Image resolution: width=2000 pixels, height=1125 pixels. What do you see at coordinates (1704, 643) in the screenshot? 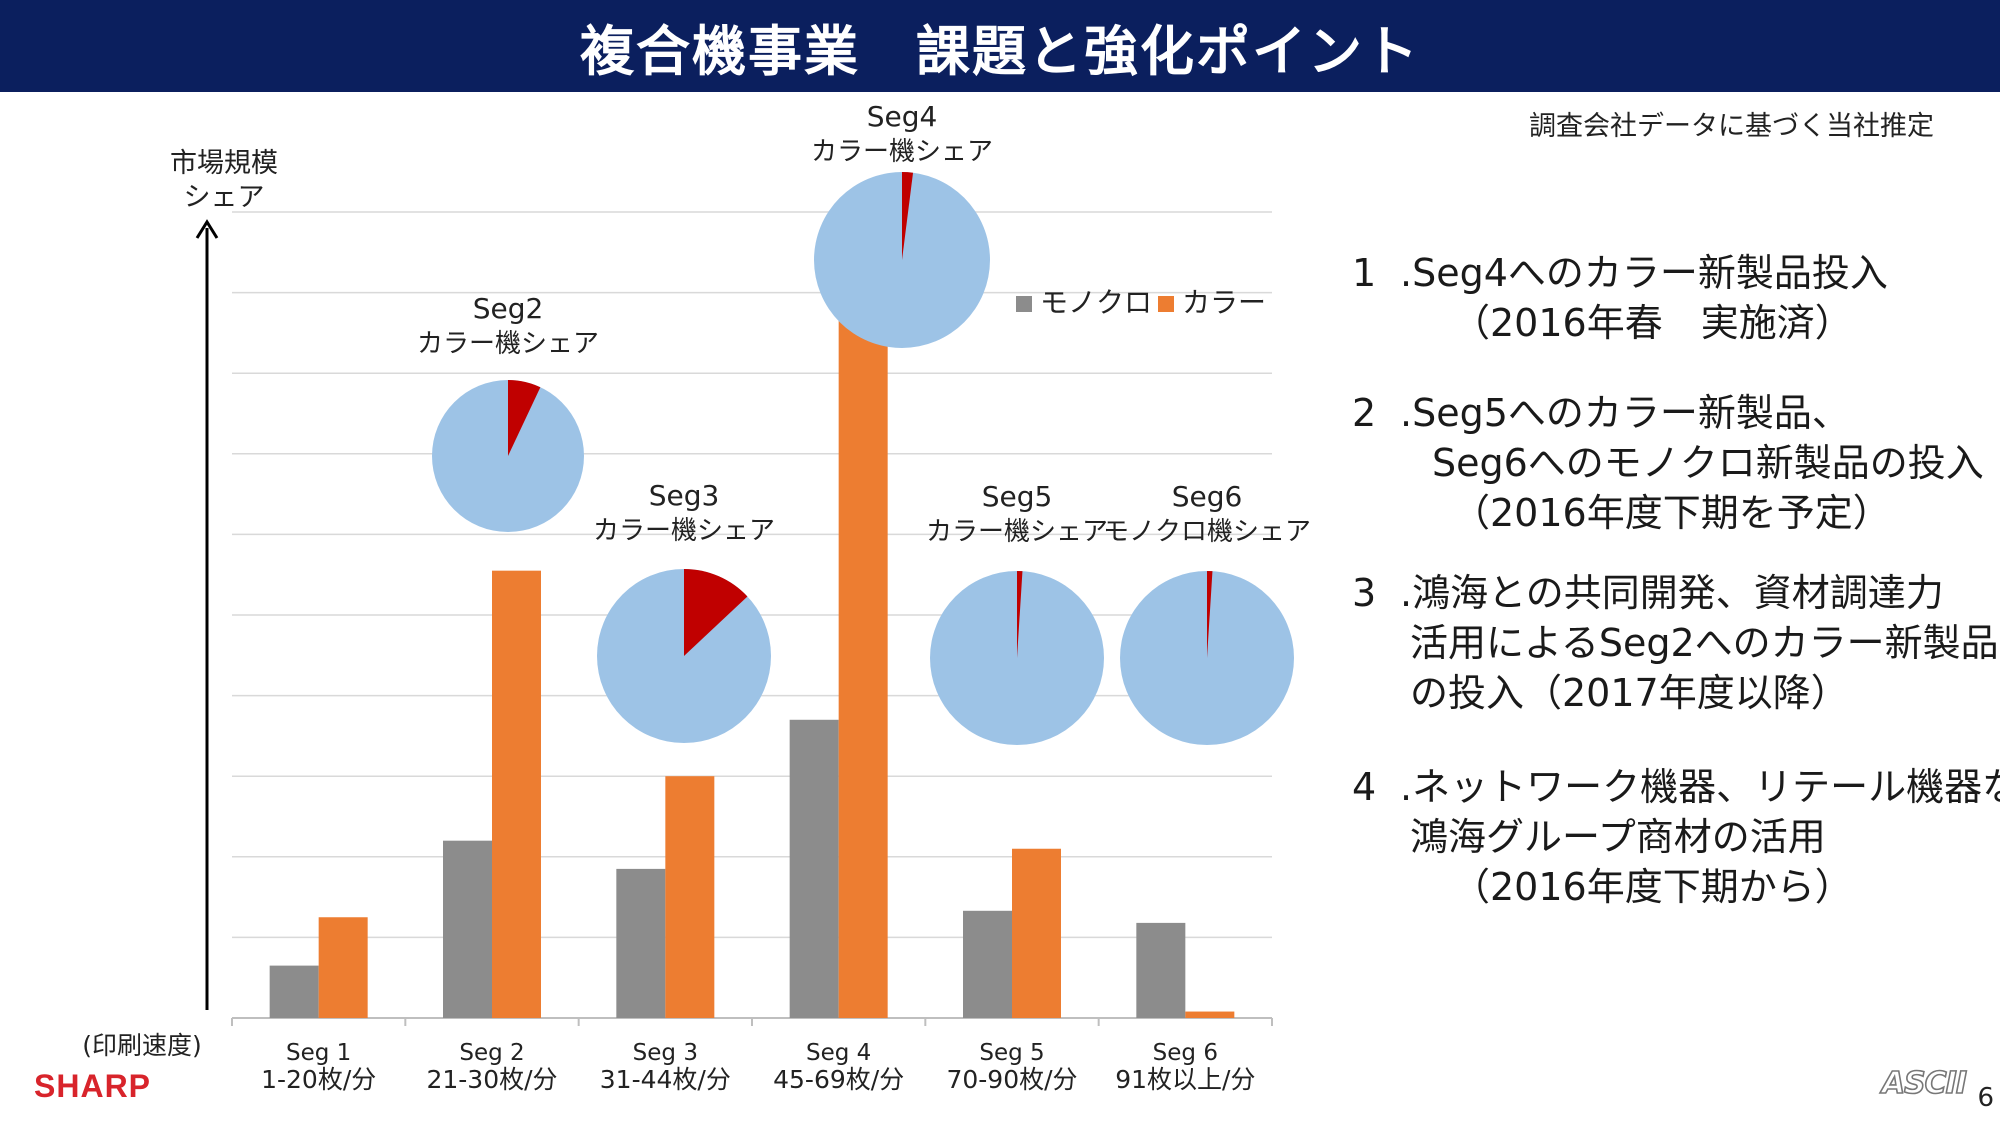
I see `key-point-line: 活用によるSeg2へのカラー新製品` at bounding box center [1704, 643].